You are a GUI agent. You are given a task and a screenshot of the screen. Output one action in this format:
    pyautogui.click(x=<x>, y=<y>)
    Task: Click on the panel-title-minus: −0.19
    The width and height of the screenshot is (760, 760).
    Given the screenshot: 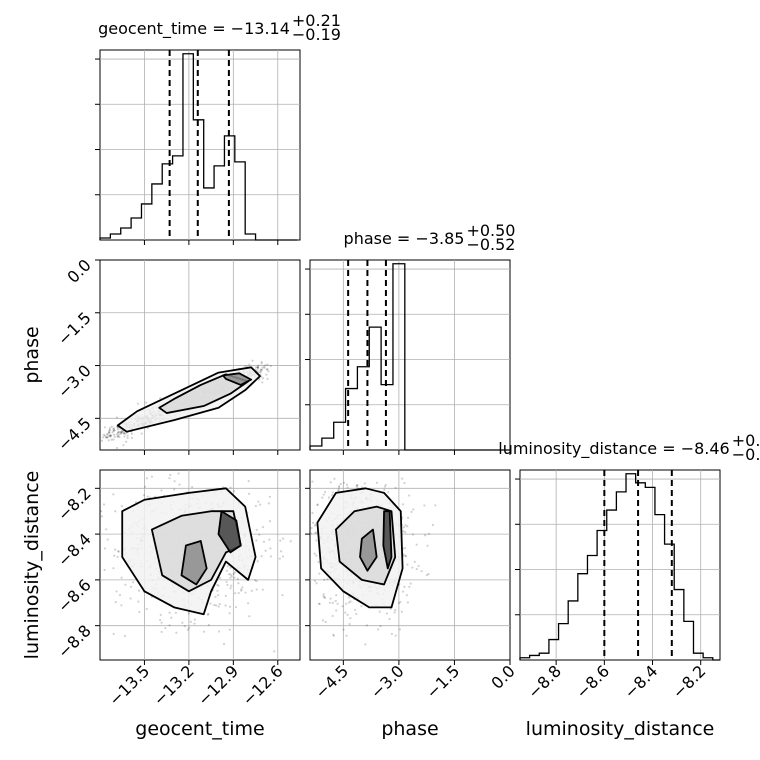 What is the action you would take?
    pyautogui.click(x=316, y=34)
    